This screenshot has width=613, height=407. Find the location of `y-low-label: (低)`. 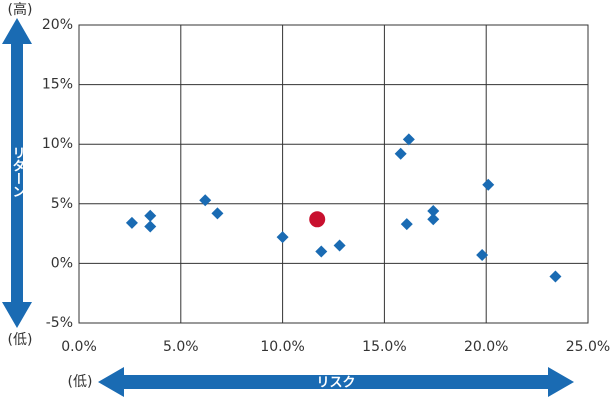

y-low-label: (低) is located at coordinates (20, 340).